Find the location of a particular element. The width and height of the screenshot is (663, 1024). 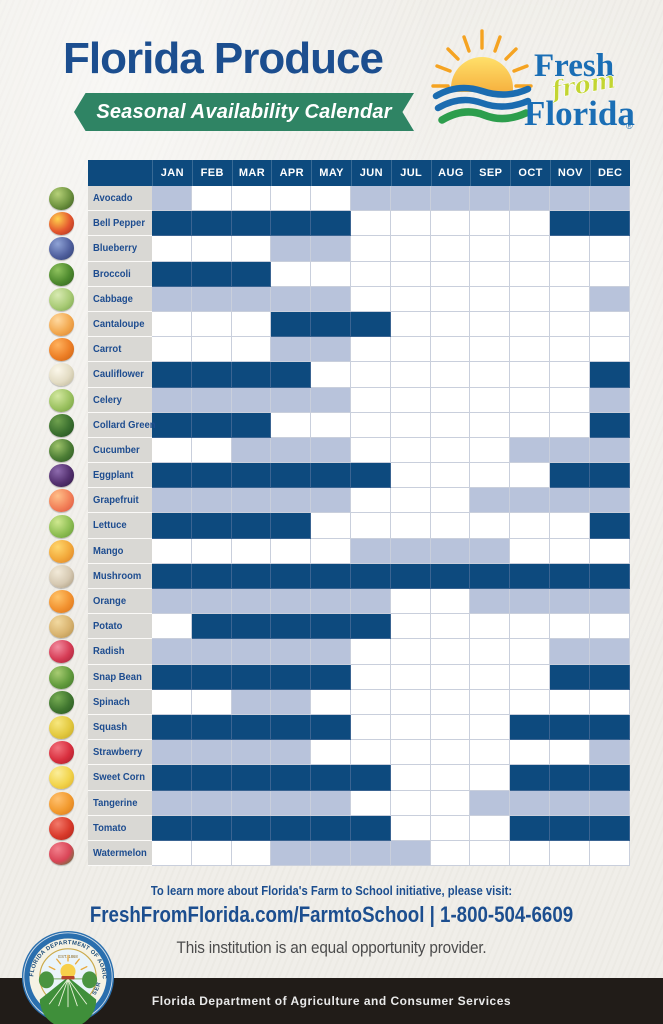

cell-bell-pepper-may is located at coordinates (331, 224).